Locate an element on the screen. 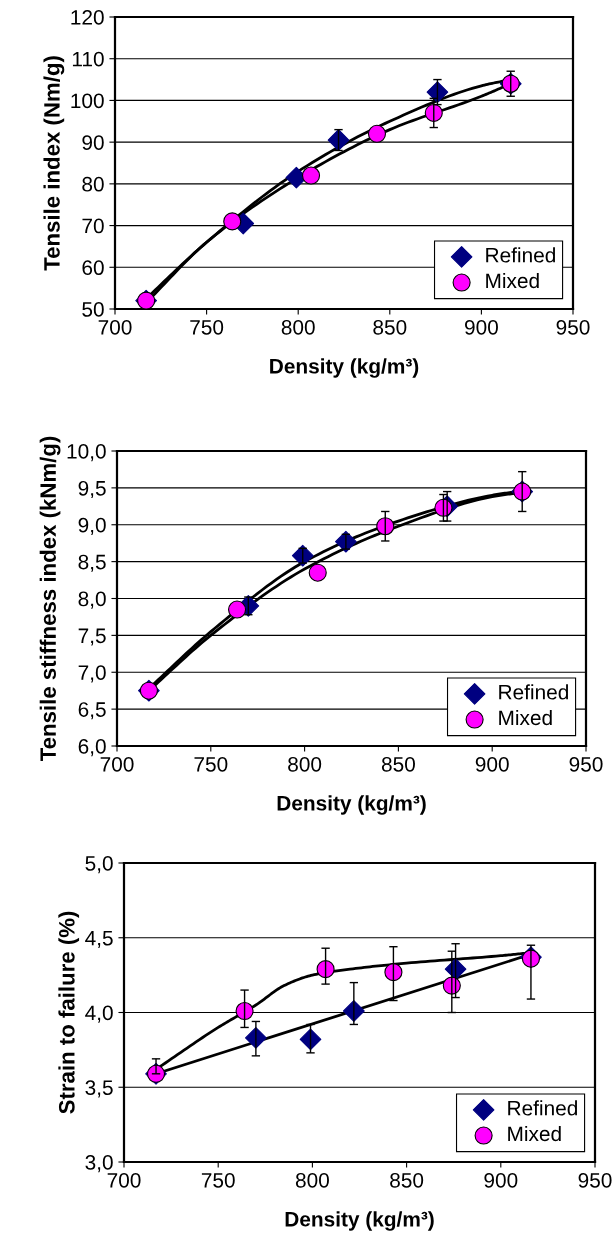  y-tick-label: 60 is located at coordinates (93, 268).